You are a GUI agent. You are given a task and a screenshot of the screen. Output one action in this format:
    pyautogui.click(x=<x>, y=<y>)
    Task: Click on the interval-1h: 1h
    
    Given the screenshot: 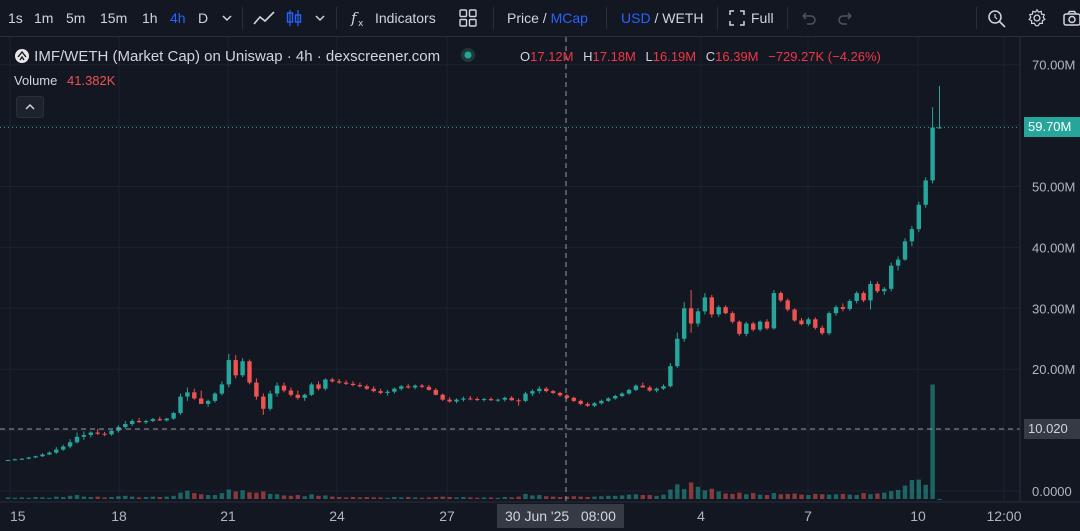 What is the action you would take?
    pyautogui.click(x=150, y=18)
    